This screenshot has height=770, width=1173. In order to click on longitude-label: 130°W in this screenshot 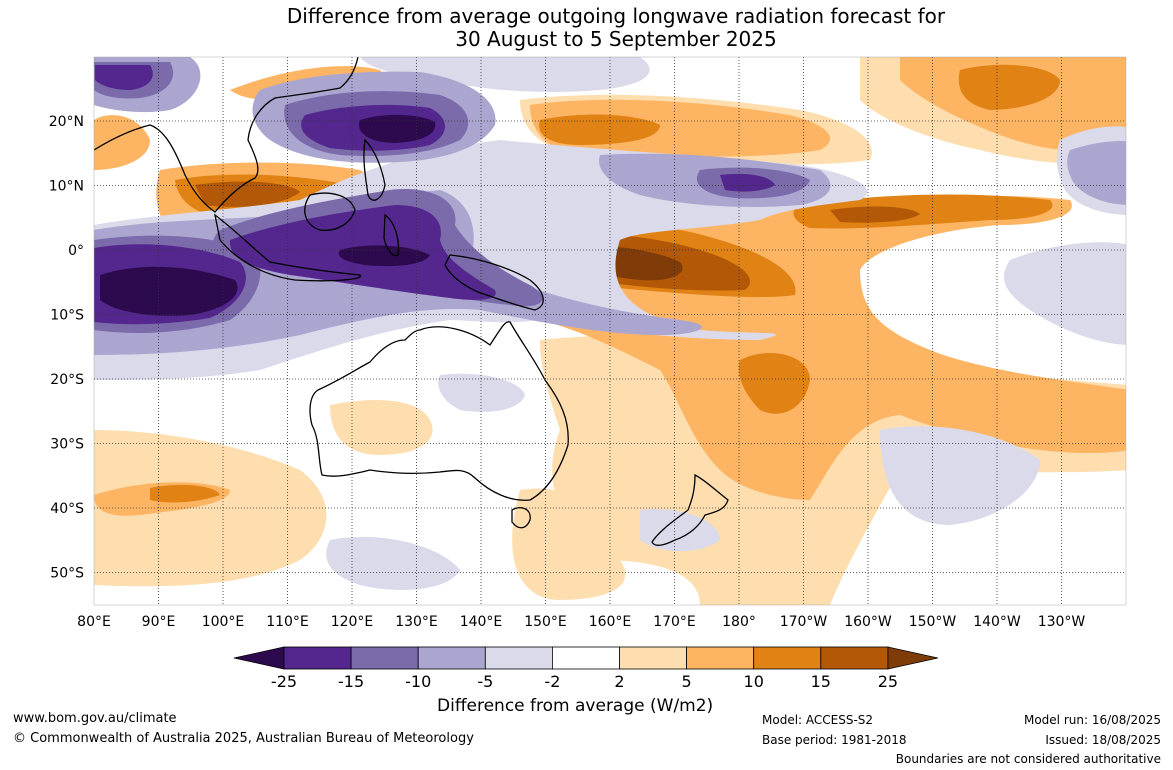, I will do `click(1062, 622)`.